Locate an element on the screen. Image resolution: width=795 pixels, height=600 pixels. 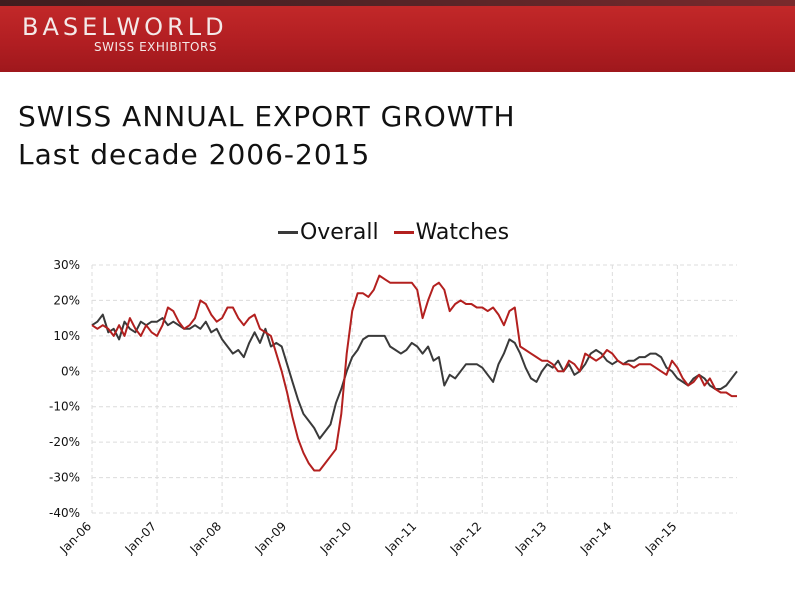
y-tick-label: -30% is located at coordinates (64, 478).